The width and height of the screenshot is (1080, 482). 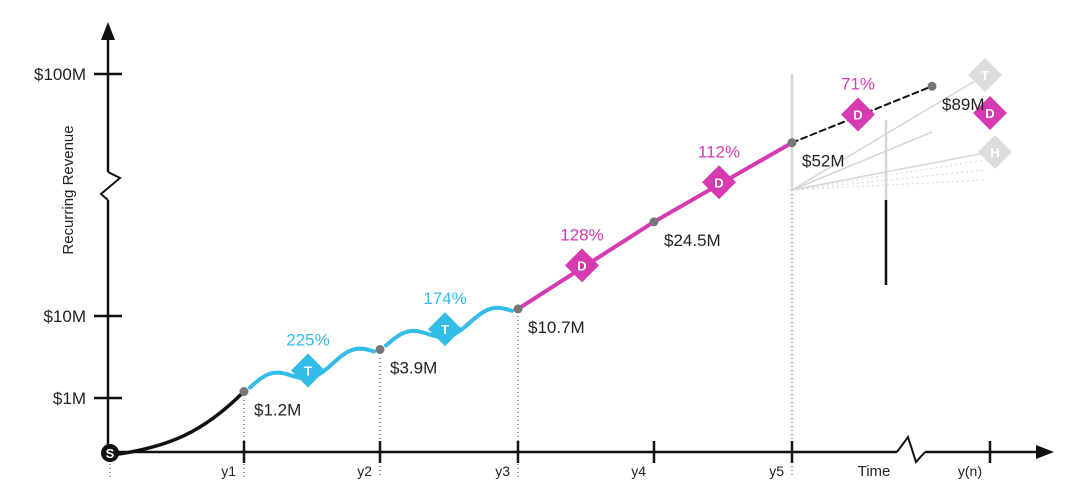 I want to click on growth-label: 112%, so click(x=719, y=151).